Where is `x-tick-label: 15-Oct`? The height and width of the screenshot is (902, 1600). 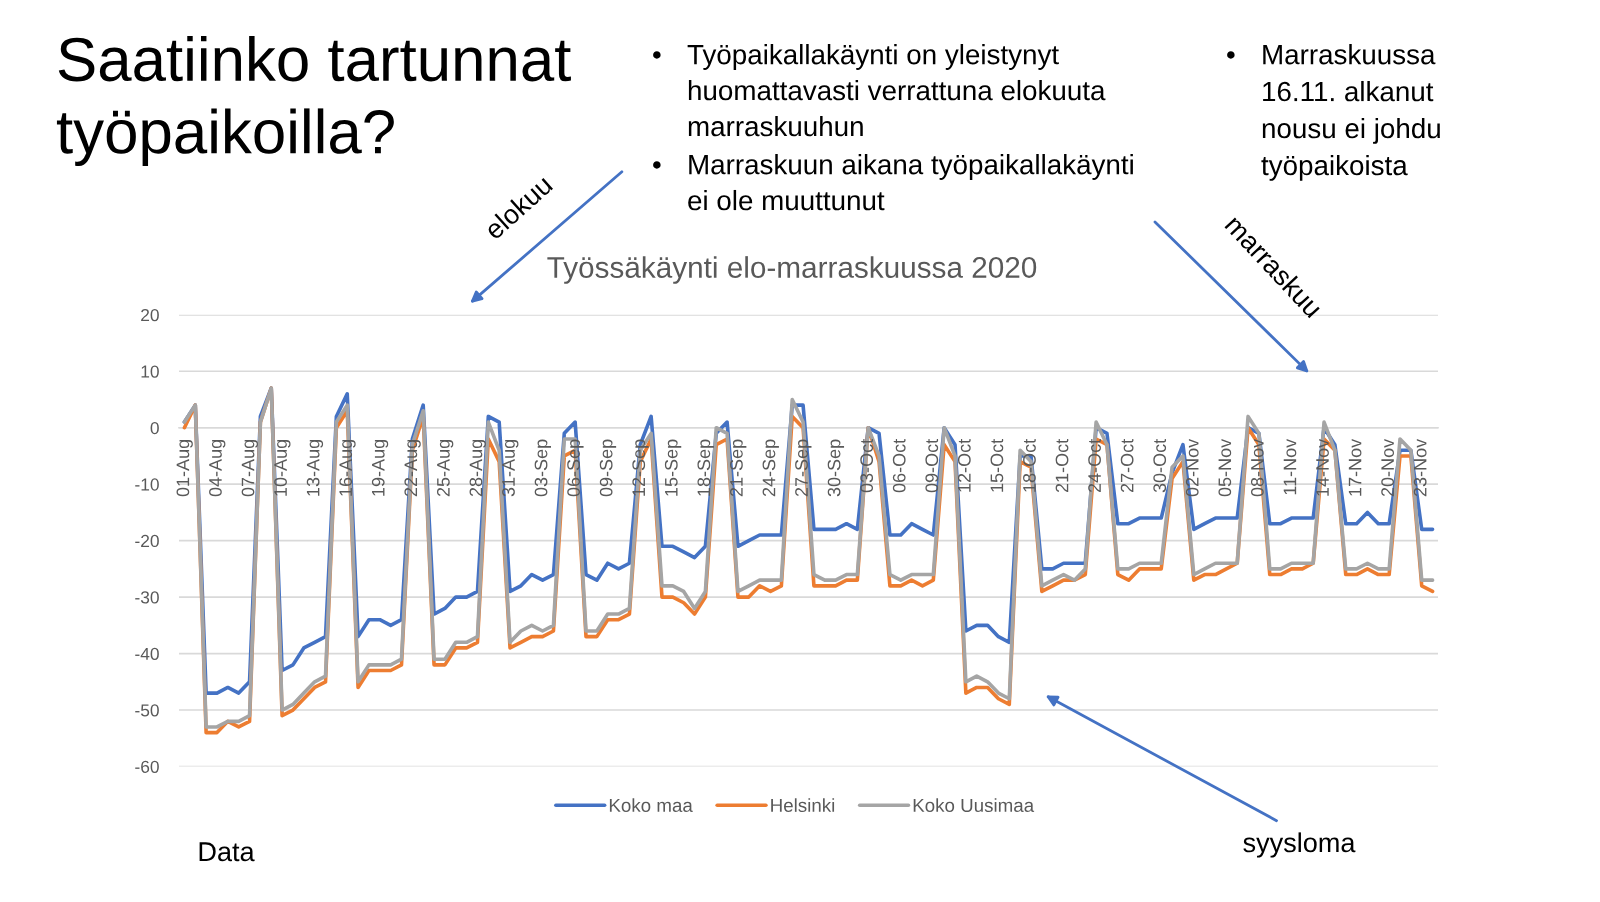
x-tick-label: 15-Oct is located at coordinates (997, 465).